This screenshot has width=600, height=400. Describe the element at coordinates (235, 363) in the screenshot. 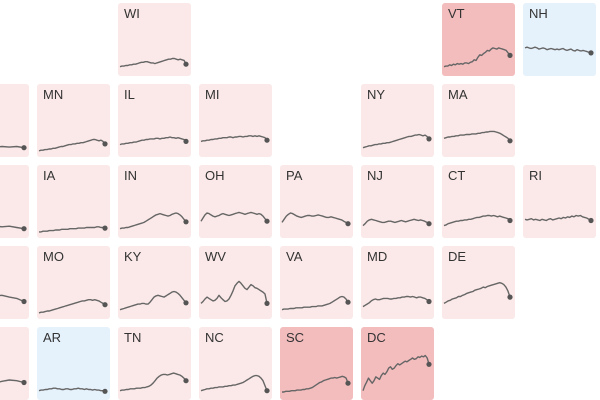

I see `state-tile: NC` at that location.